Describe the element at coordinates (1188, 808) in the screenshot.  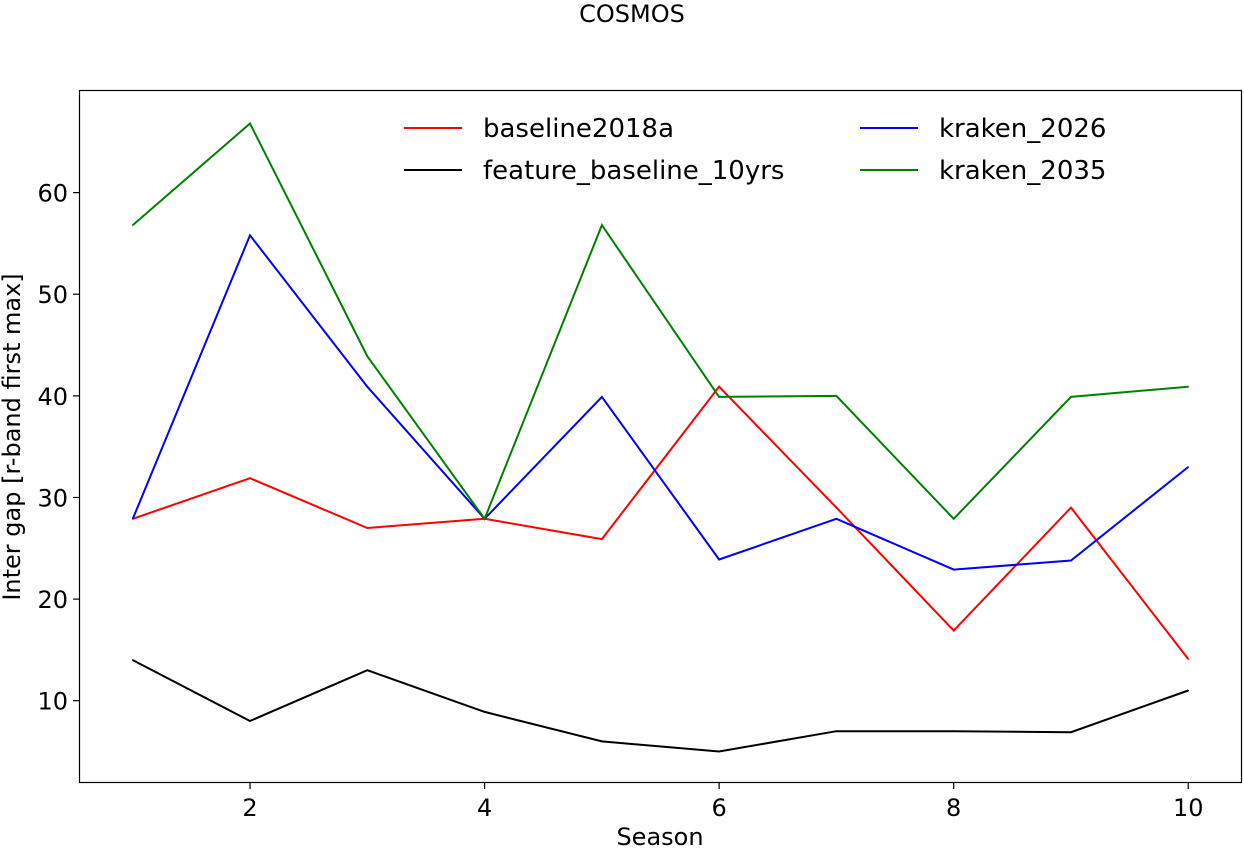
I see `x-tick-label: 10` at that location.